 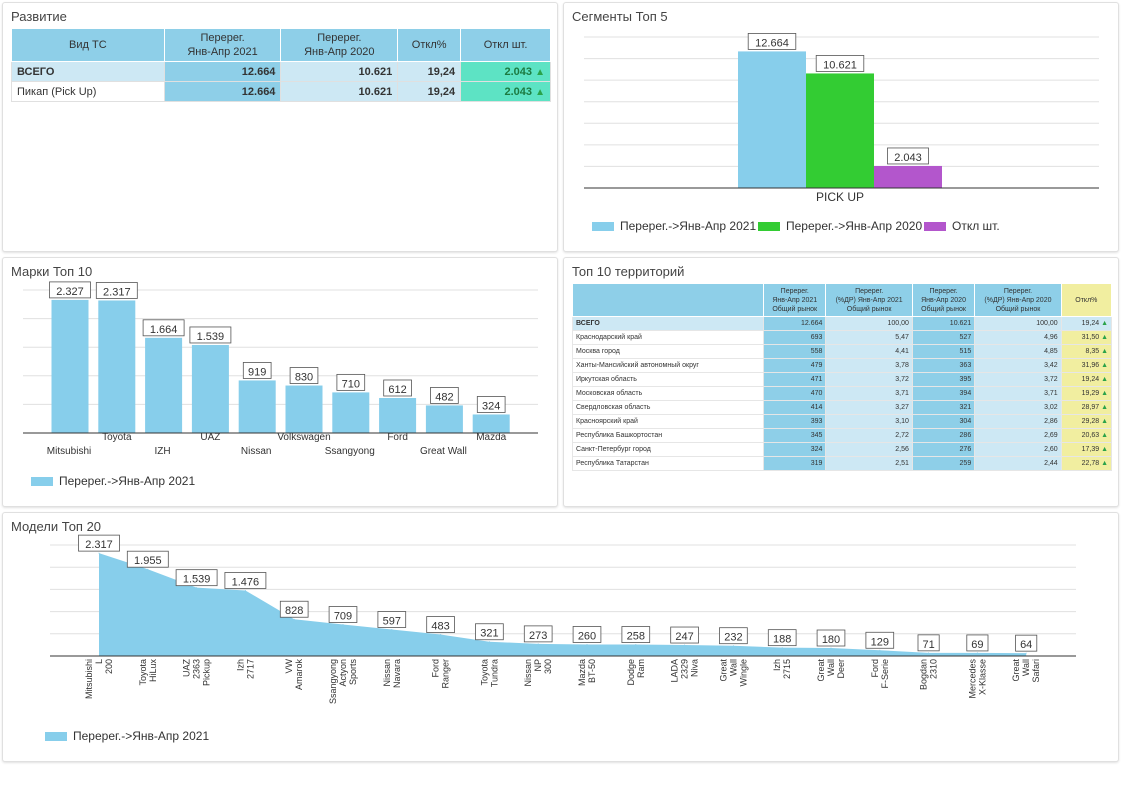 What do you see at coordinates (620, 16) in the screenshot?
I see `segments-title: Сегменты Топ 5` at bounding box center [620, 16].